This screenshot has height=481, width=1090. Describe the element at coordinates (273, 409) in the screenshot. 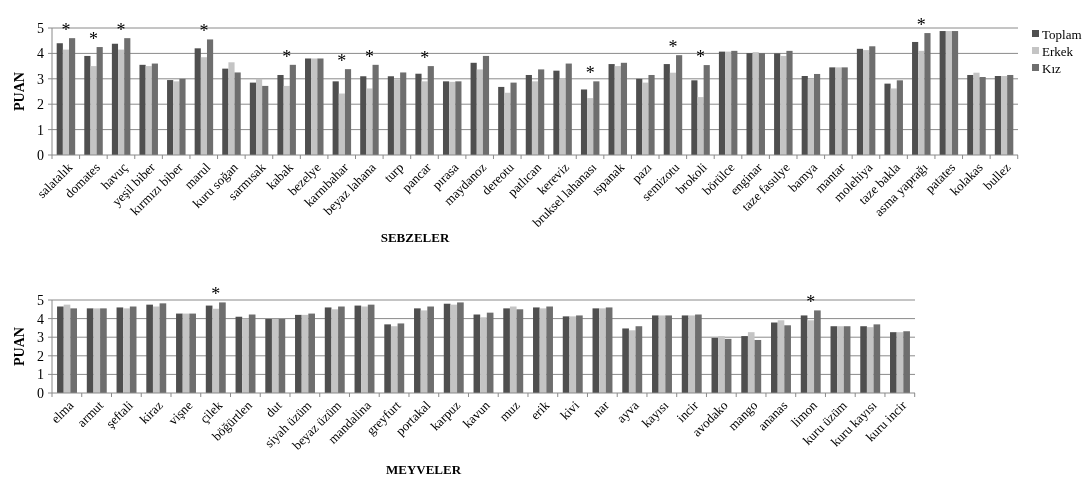

I see `x-tick-label: dut` at that location.